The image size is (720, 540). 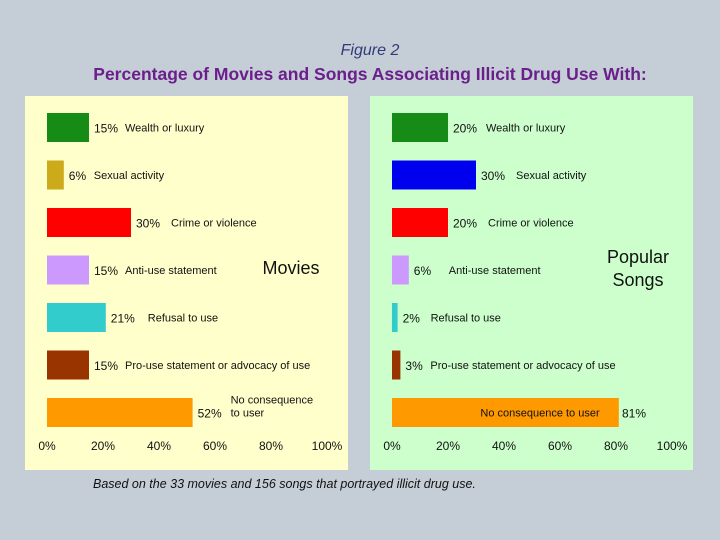 What do you see at coordinates (412, 319) in the screenshot?
I see `value-label-5: 2%` at bounding box center [412, 319].